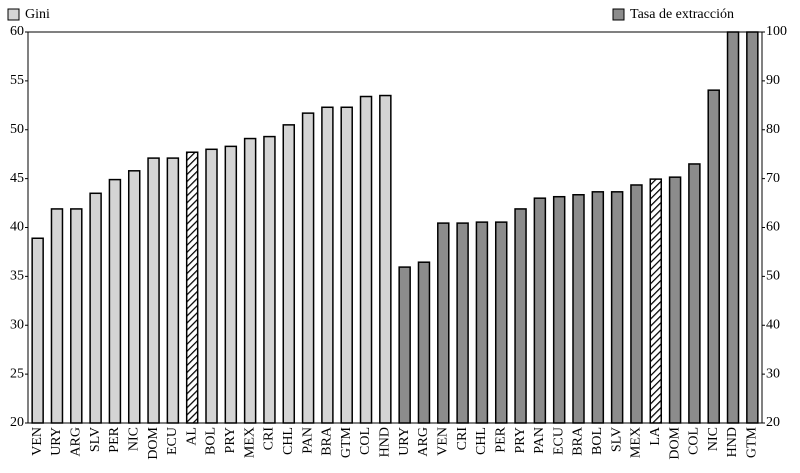 The width and height of the screenshot is (800, 473). What do you see at coordinates (17, 373) in the screenshot?
I see `y-tick-label: 25` at bounding box center [17, 373].